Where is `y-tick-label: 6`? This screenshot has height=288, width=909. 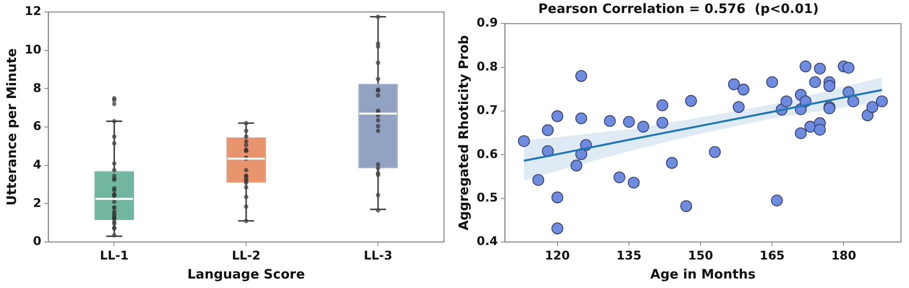 y-tick-label: 6 is located at coordinates (37, 126).